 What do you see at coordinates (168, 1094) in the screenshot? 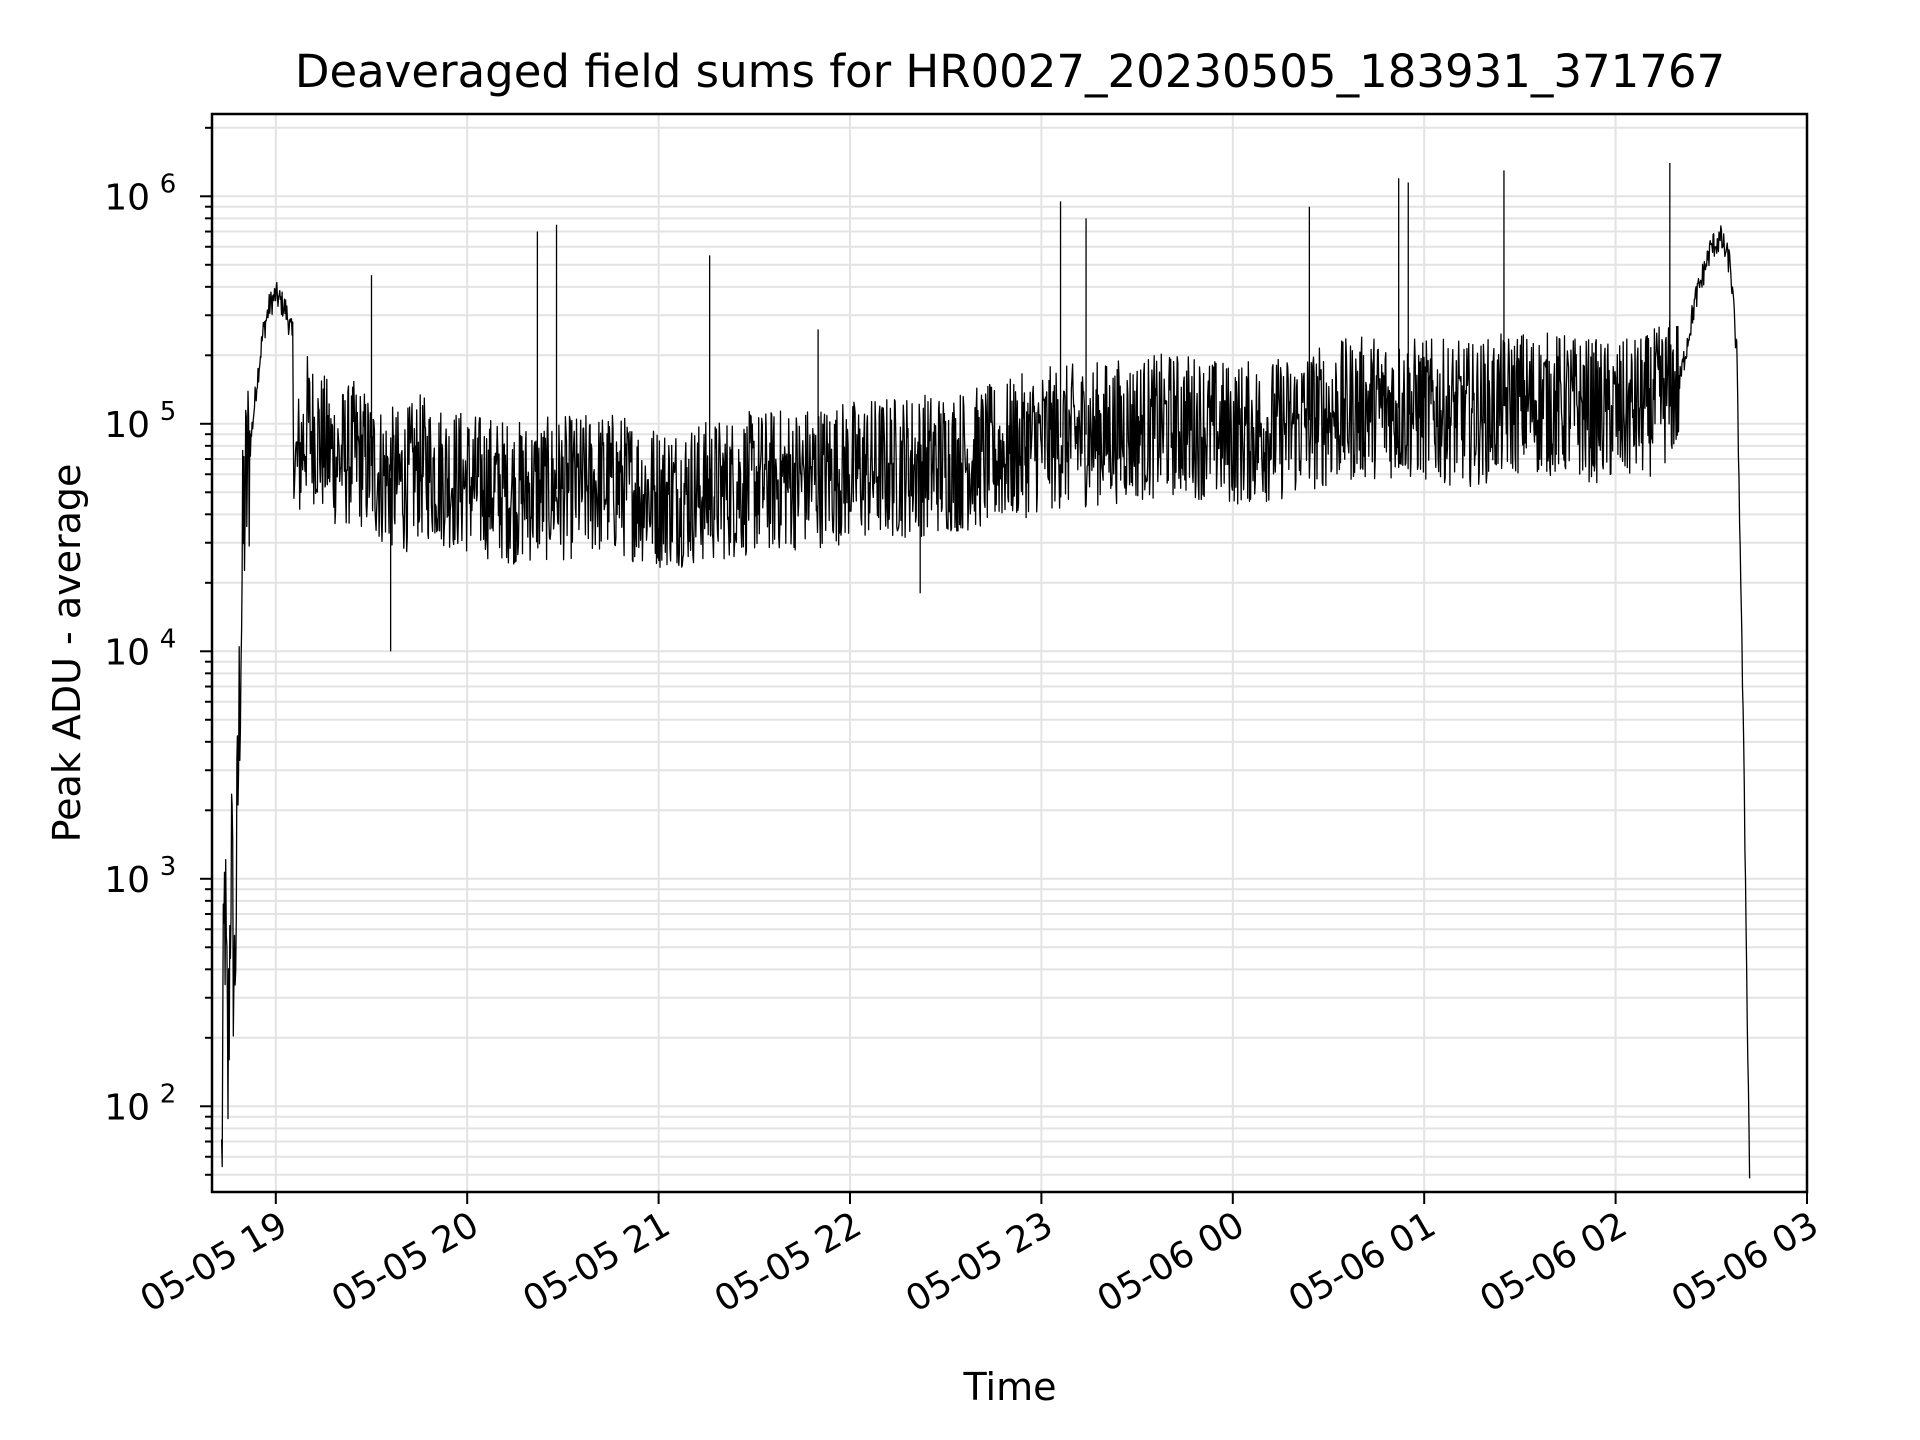
I see `y-tick-exponent: 2` at bounding box center [168, 1094].